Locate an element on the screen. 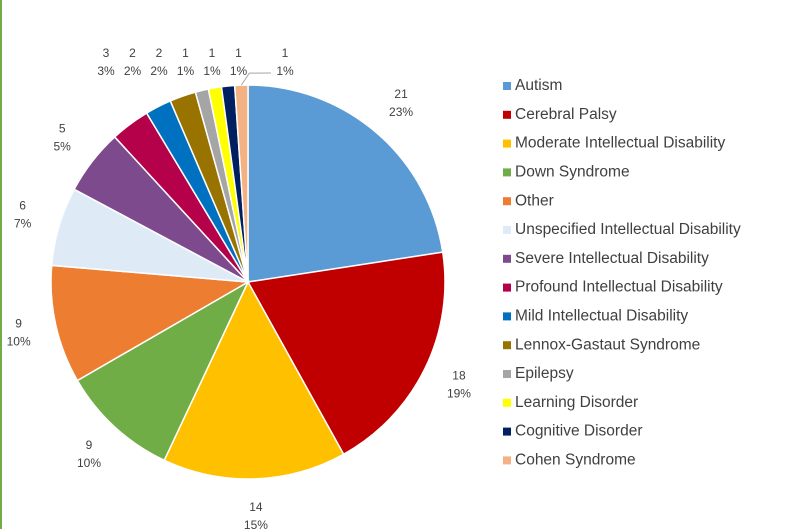  legend-label: Epilepsy is located at coordinates (544, 373).